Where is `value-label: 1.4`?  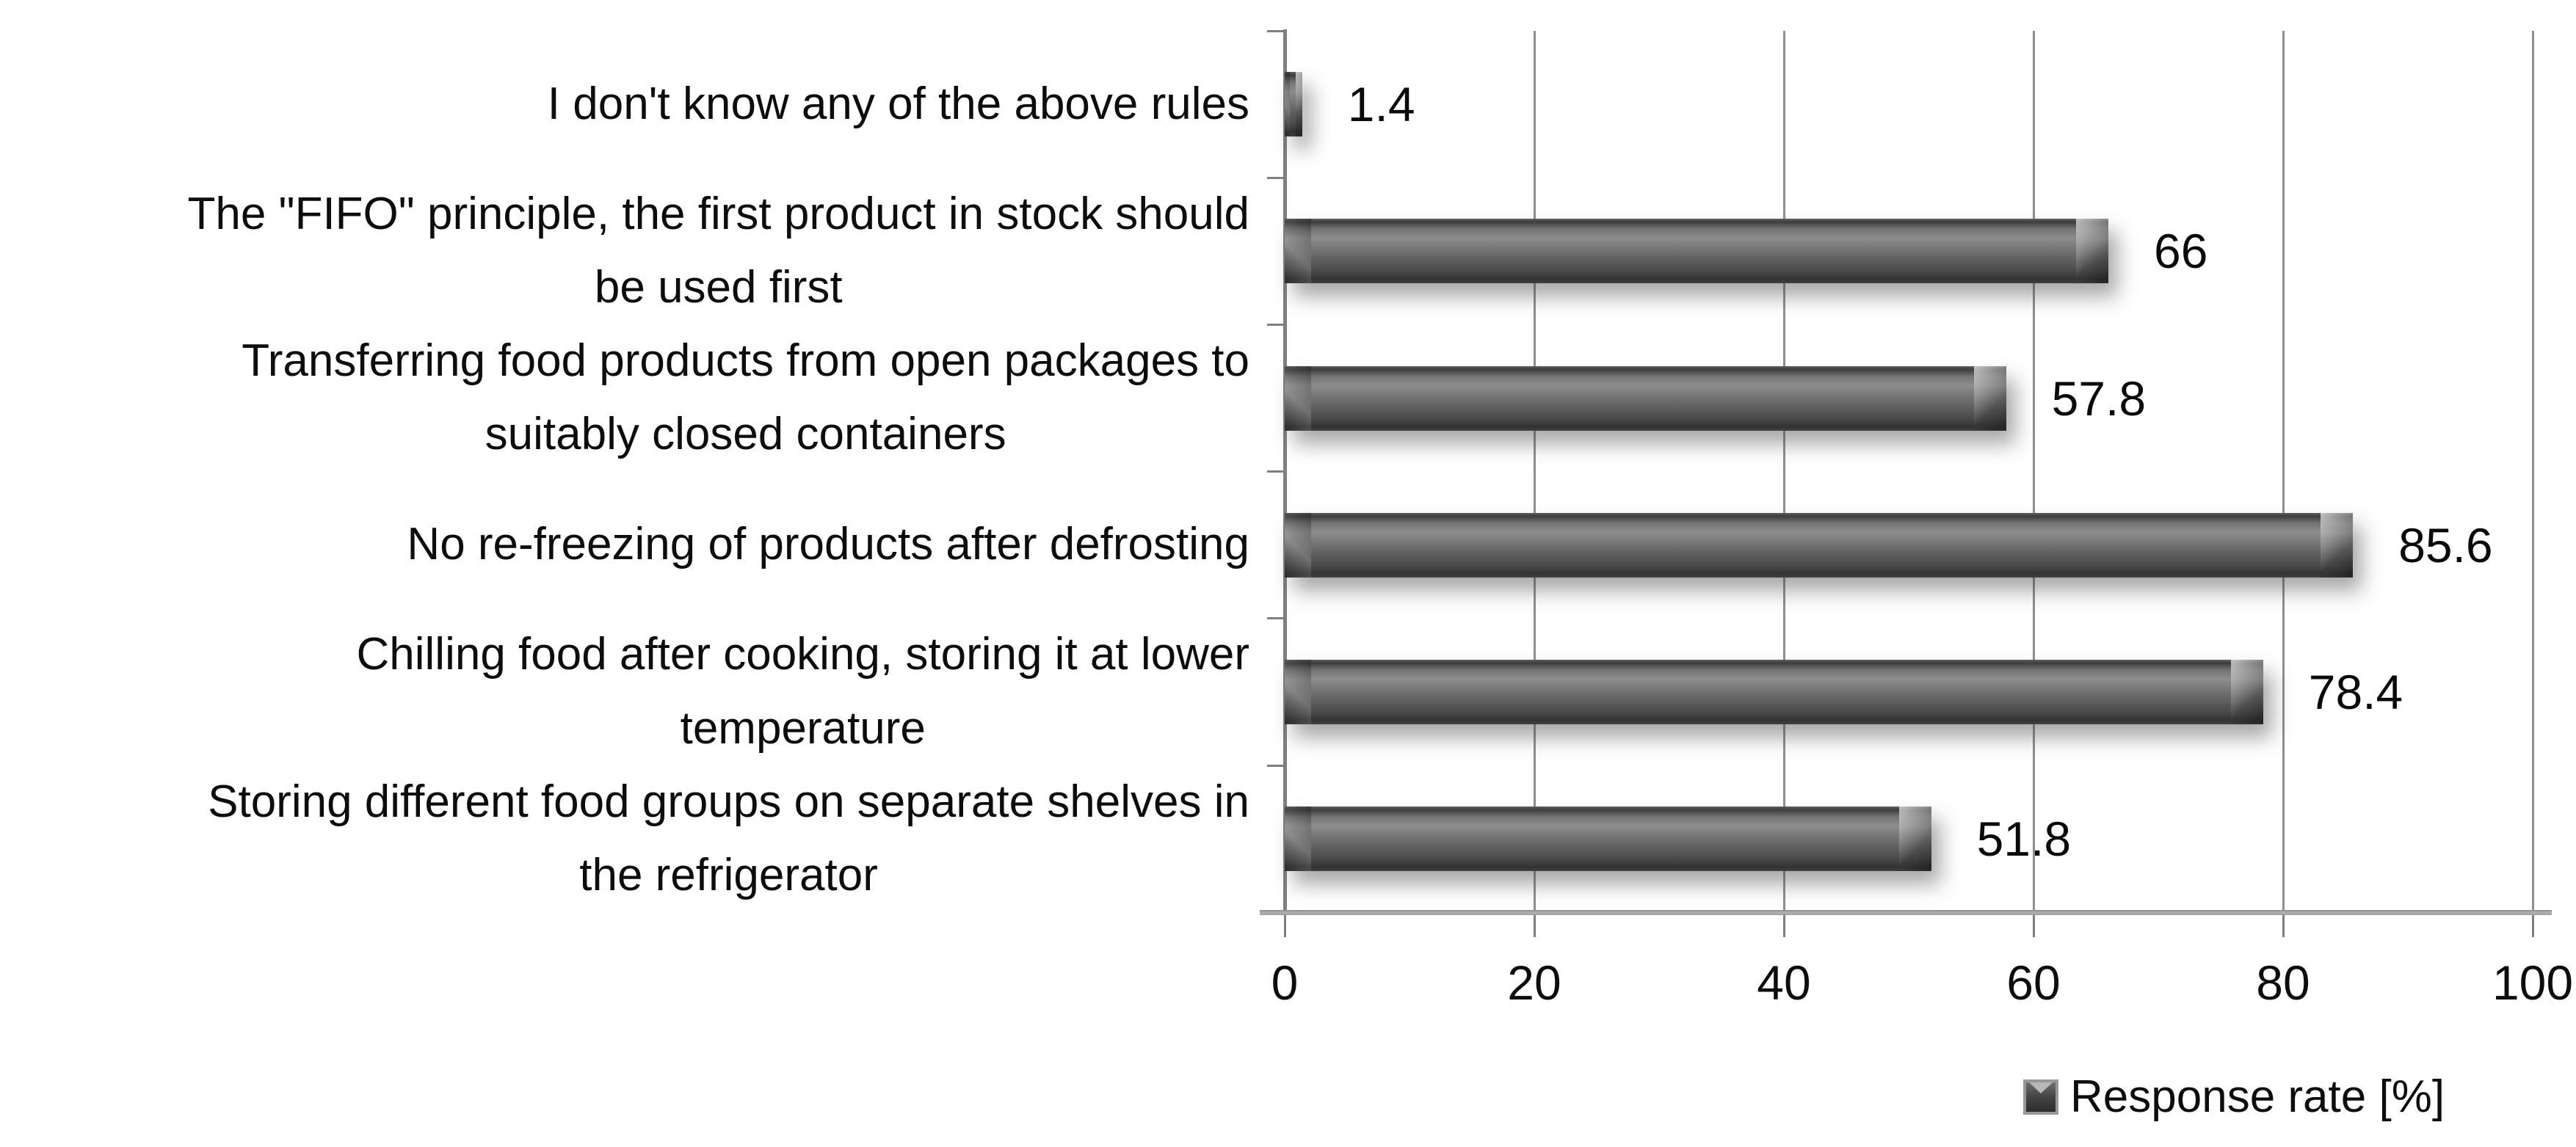 value-label: 1.4 is located at coordinates (1381, 105).